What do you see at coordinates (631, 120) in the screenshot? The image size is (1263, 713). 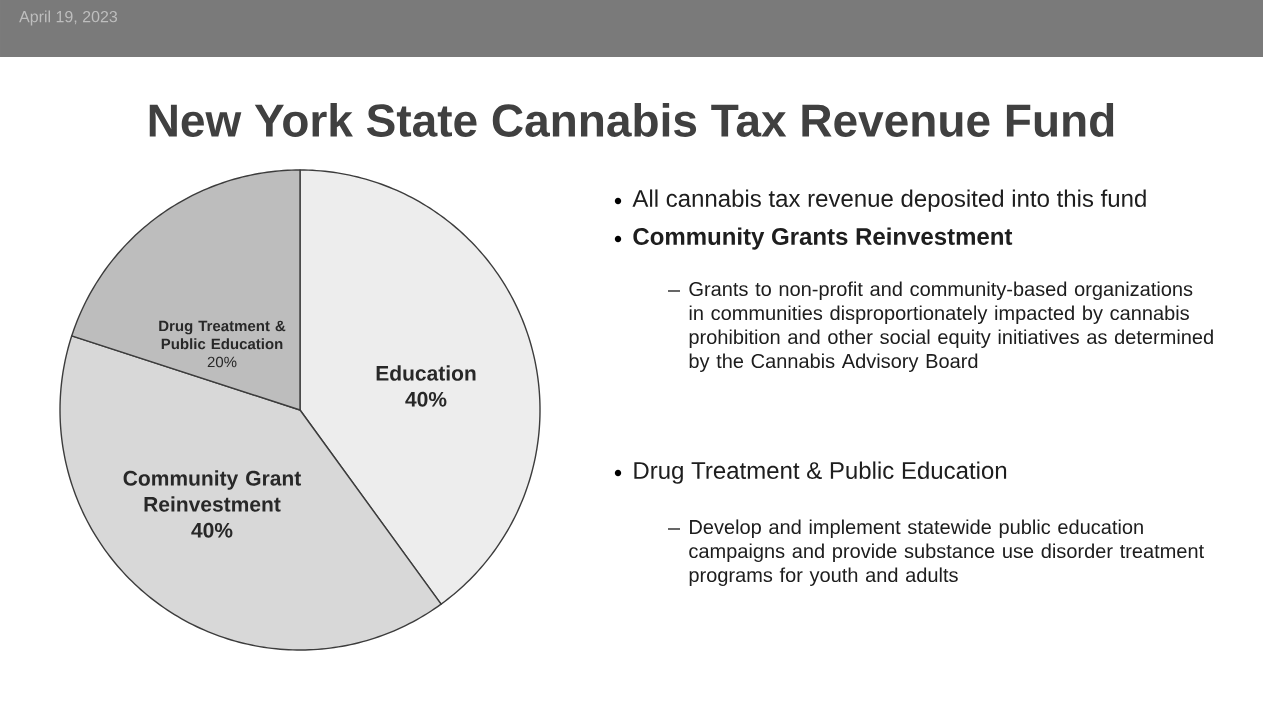 I see `chart-title: New York State Cannabis Tax Revenue Fund` at bounding box center [631, 120].